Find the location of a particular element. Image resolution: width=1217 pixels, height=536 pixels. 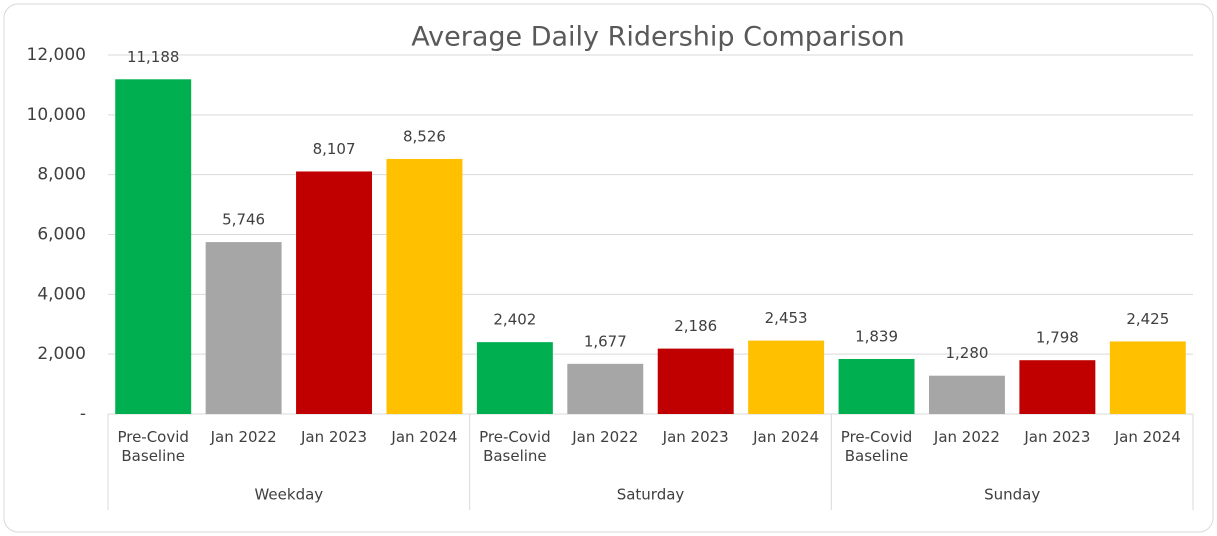

y-tick-label: 4,000 is located at coordinates (61, 294).